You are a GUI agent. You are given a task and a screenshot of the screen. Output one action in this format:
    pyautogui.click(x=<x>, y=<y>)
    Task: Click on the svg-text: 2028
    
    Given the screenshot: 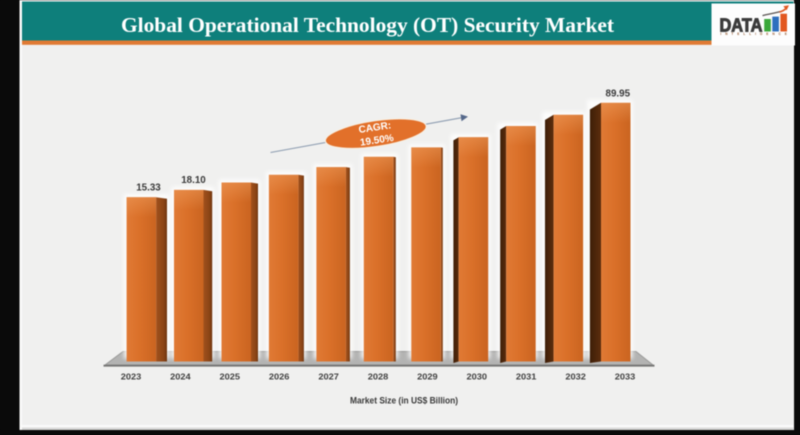 What is the action you would take?
    pyautogui.click(x=378, y=376)
    